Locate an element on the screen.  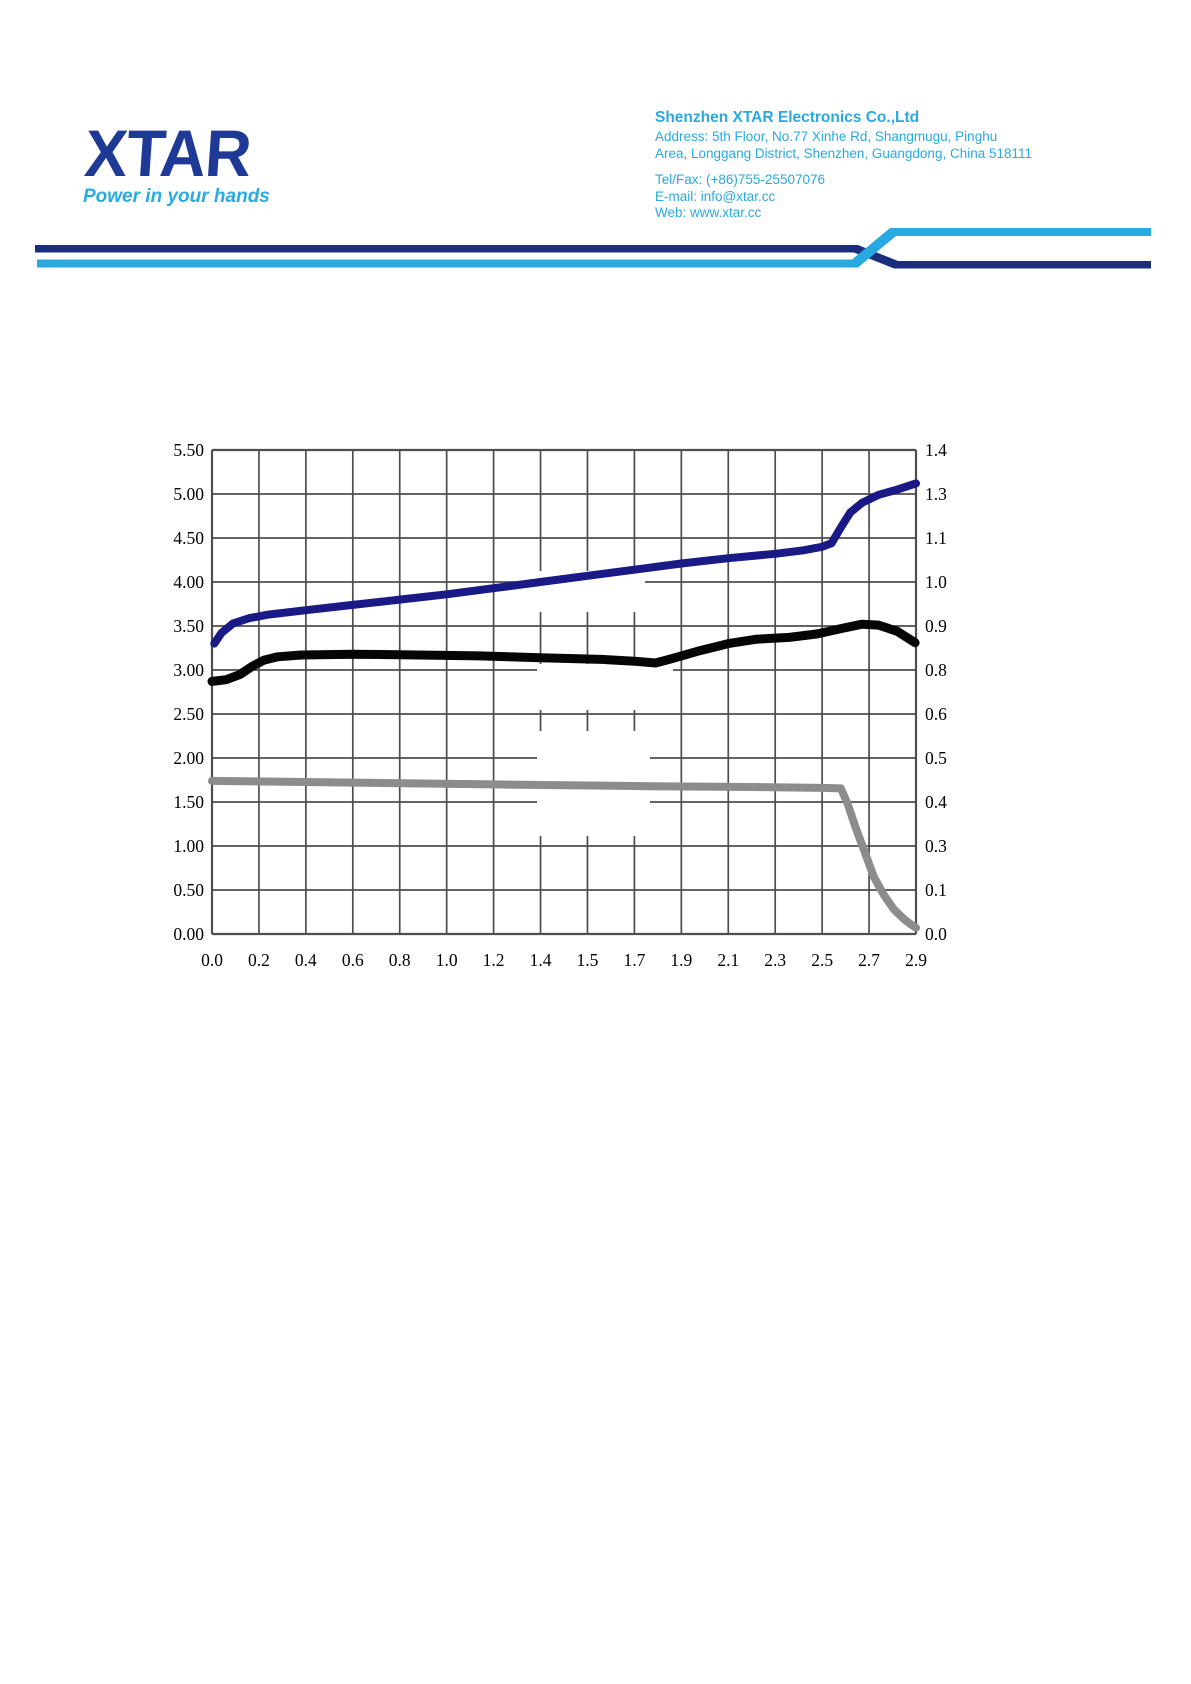
right-axis-tick-label: 0.0 is located at coordinates (936, 934).